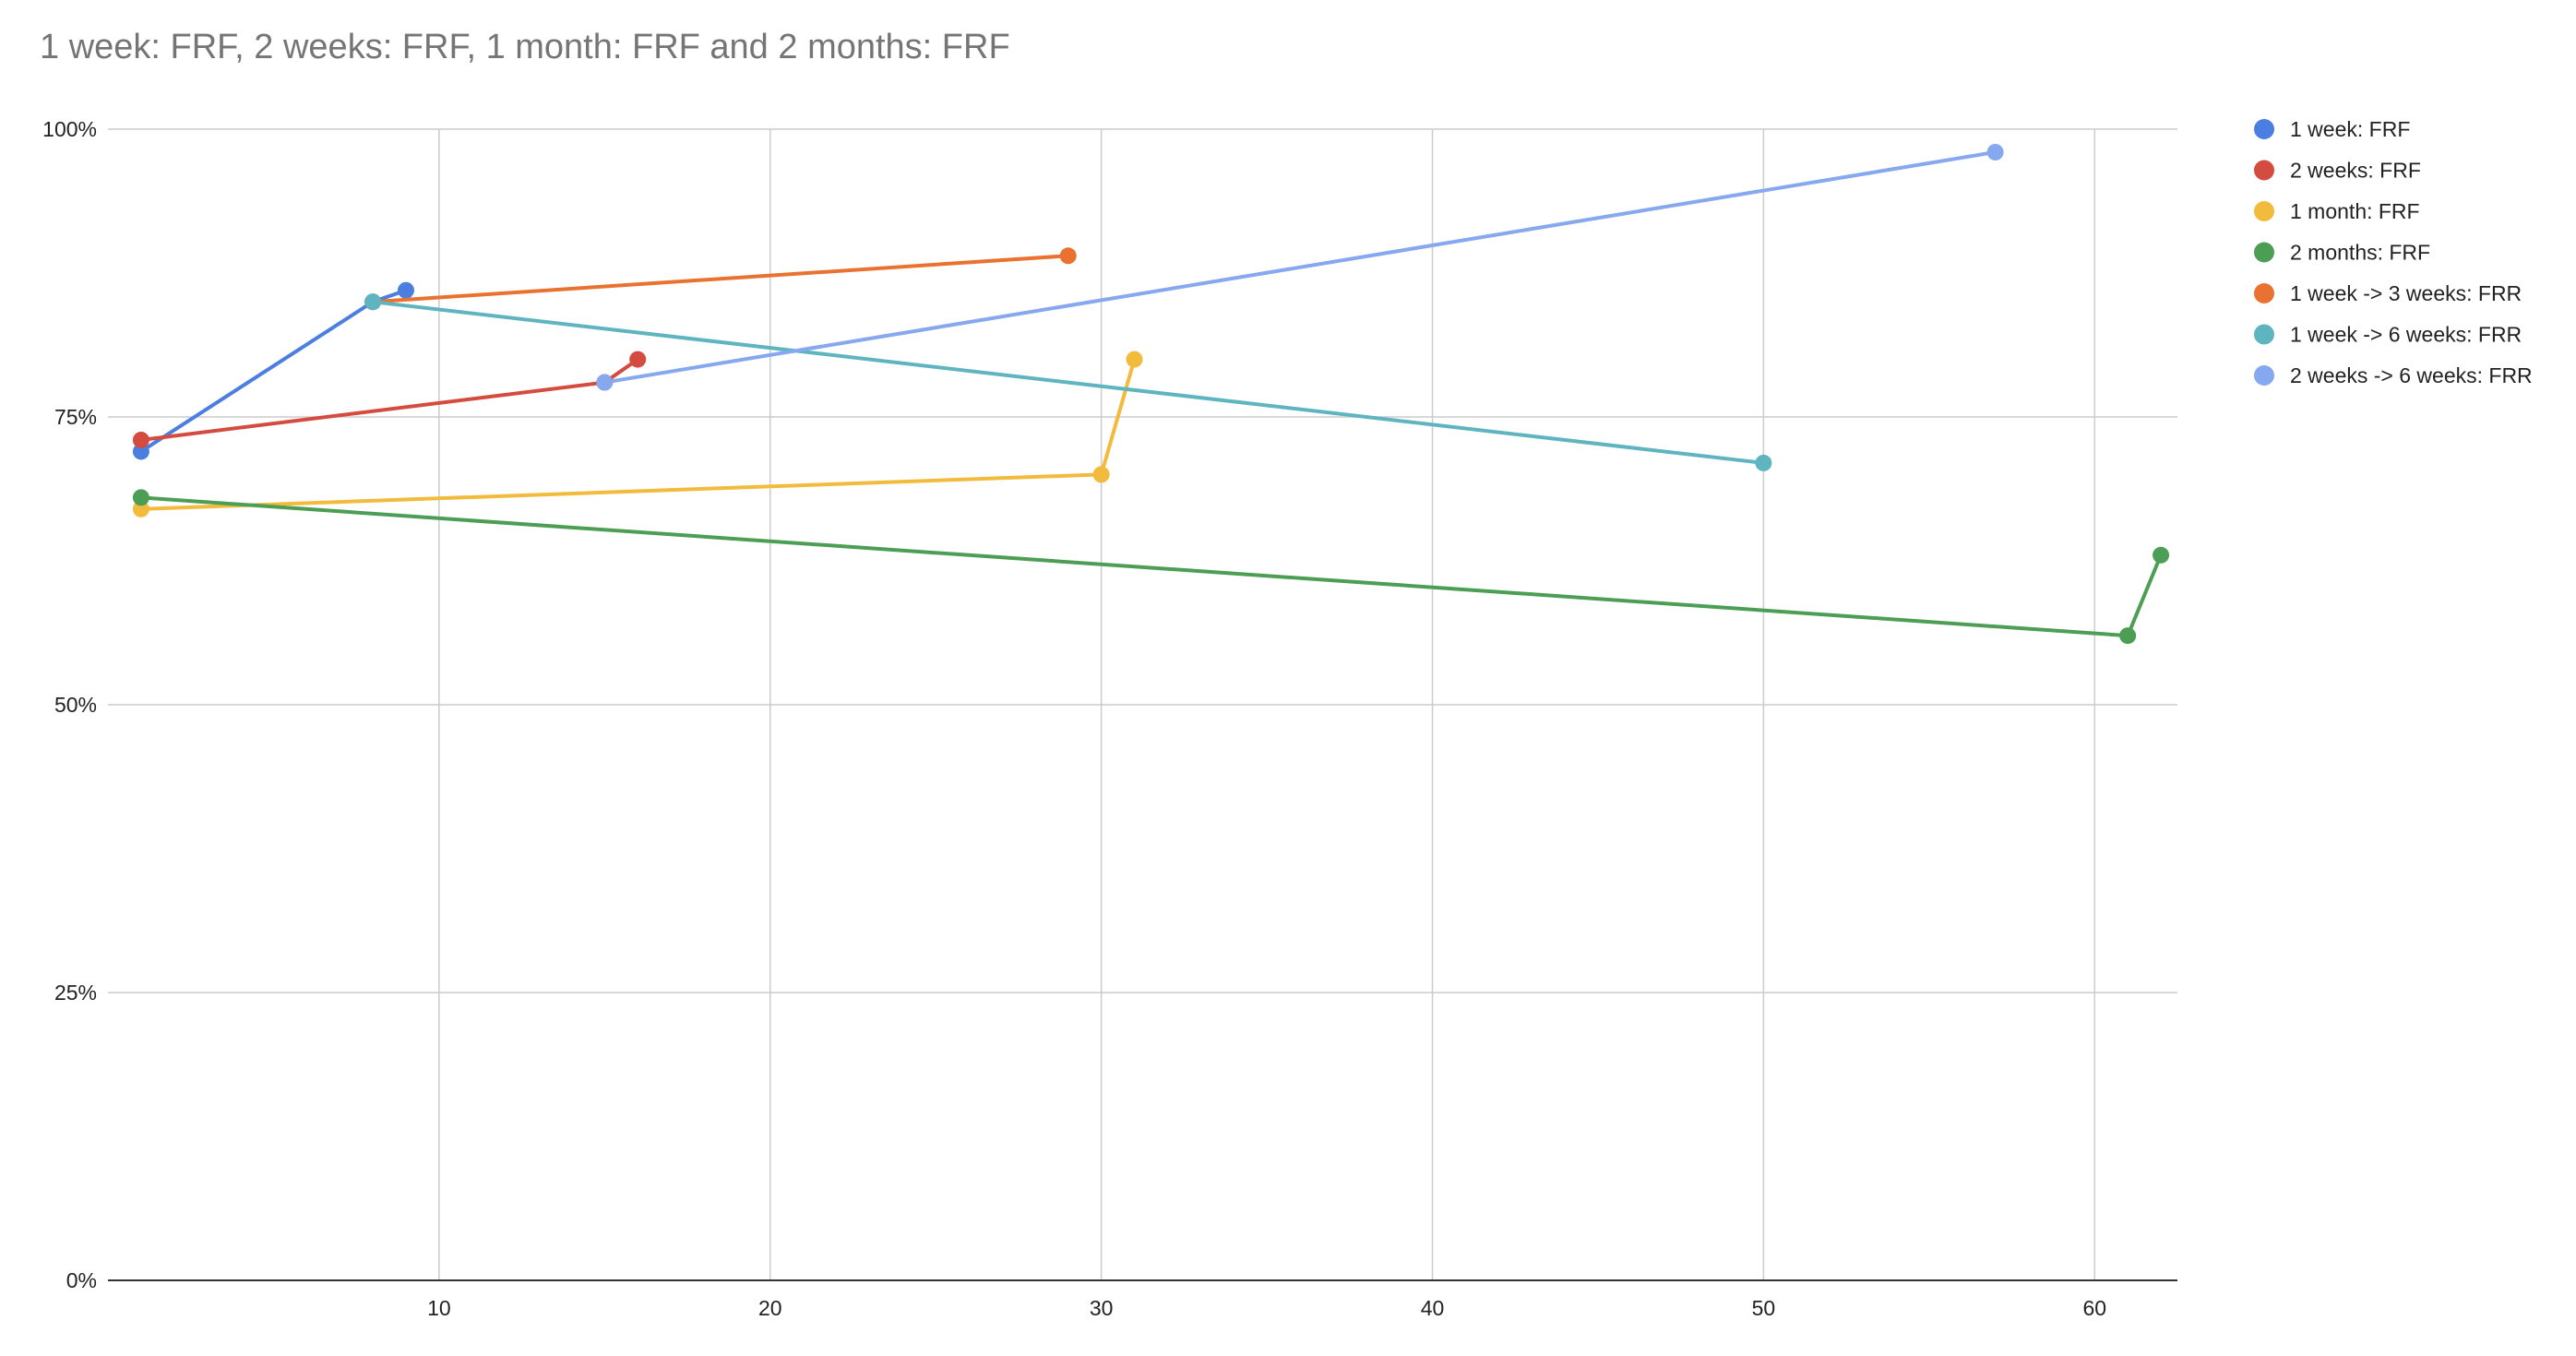 Image resolution: width=2576 pixels, height=1356 pixels. I want to click on legend-item: 1 week: FRF, so click(2332, 129).